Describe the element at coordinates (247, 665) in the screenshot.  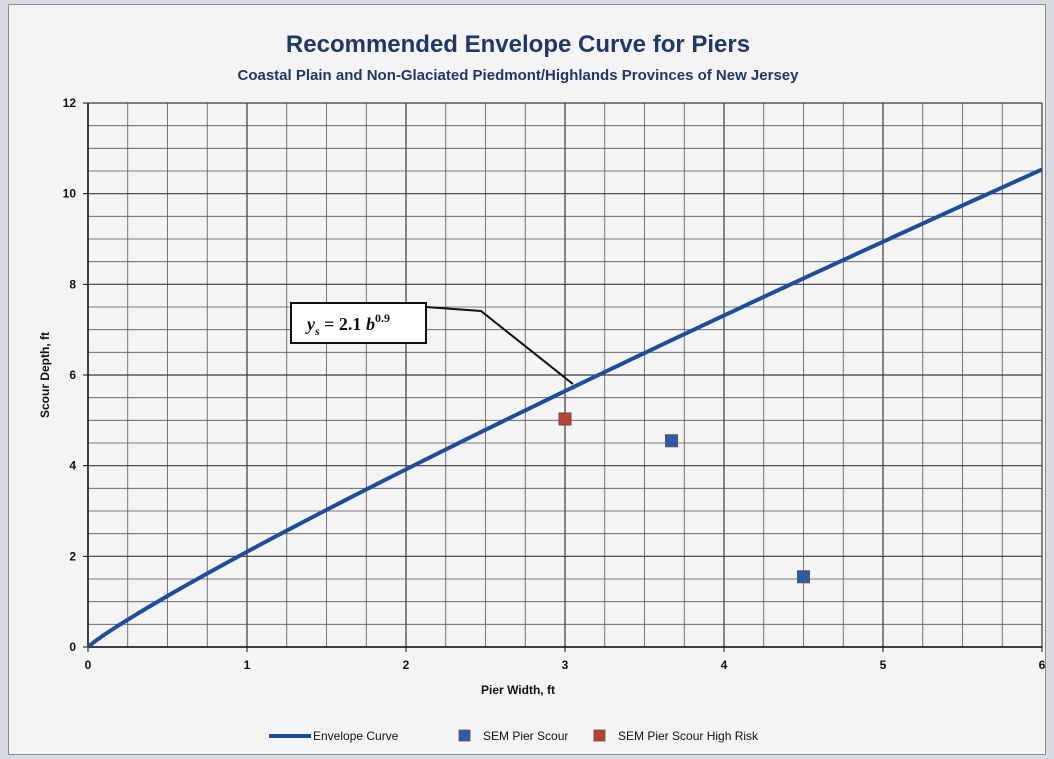
I see `x-tick-label: 1` at that location.